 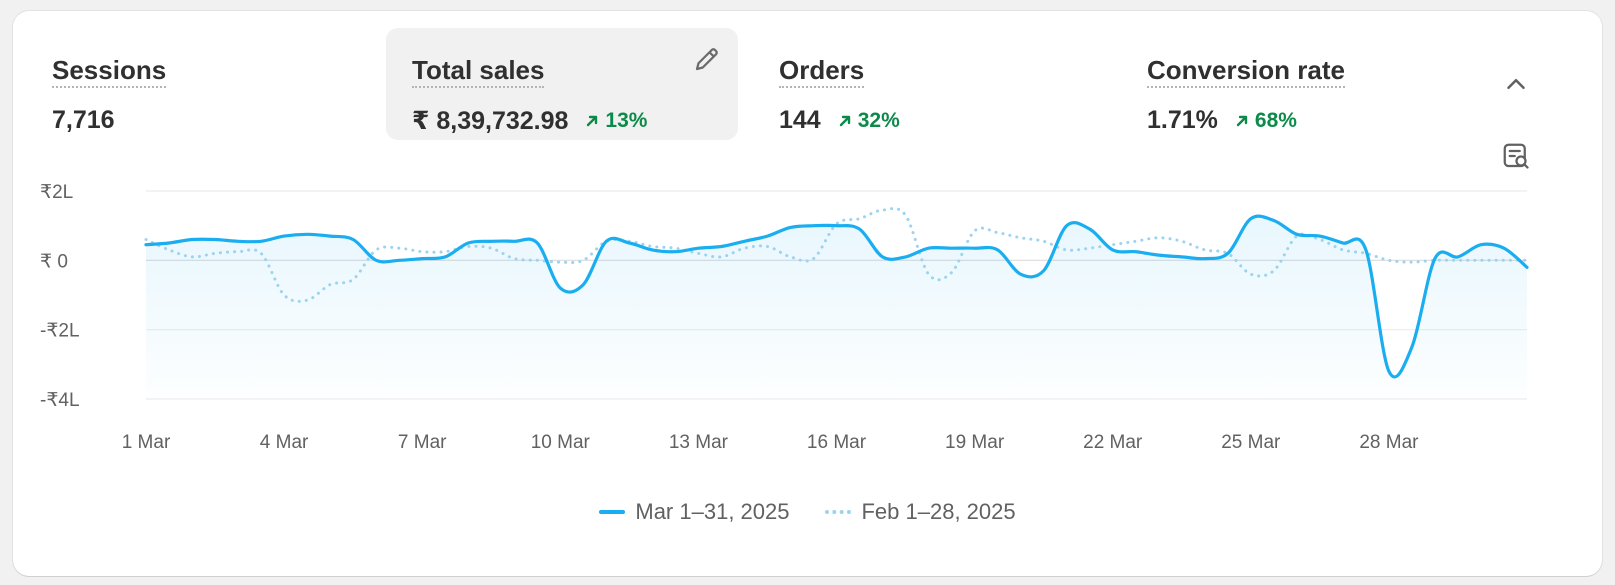 What do you see at coordinates (800, 120) in the screenshot?
I see `metric-value: 144` at bounding box center [800, 120].